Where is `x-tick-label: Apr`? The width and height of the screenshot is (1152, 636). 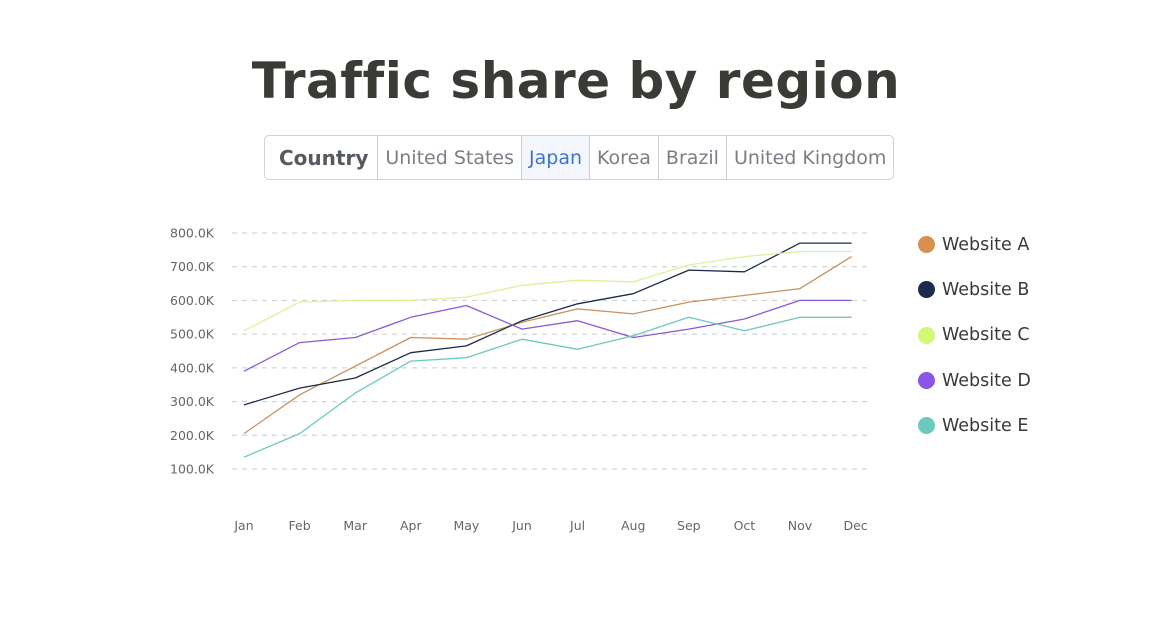
x-tick-label: Apr is located at coordinates (411, 525).